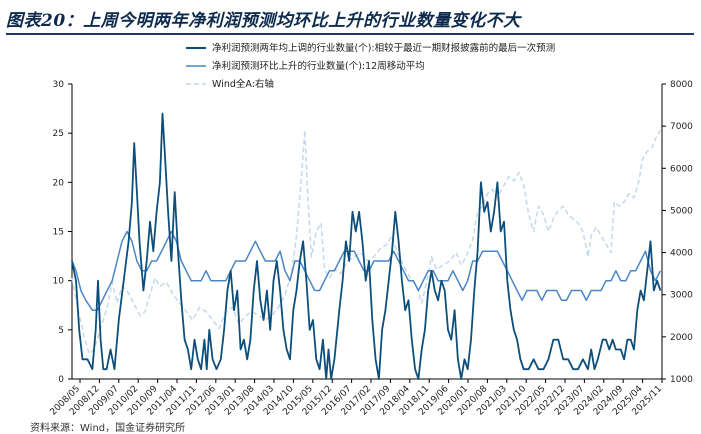 This screenshot has width=701, height=434. Describe the element at coordinates (61, 331) in the screenshot. I see `y-tick-label: 5` at that location.